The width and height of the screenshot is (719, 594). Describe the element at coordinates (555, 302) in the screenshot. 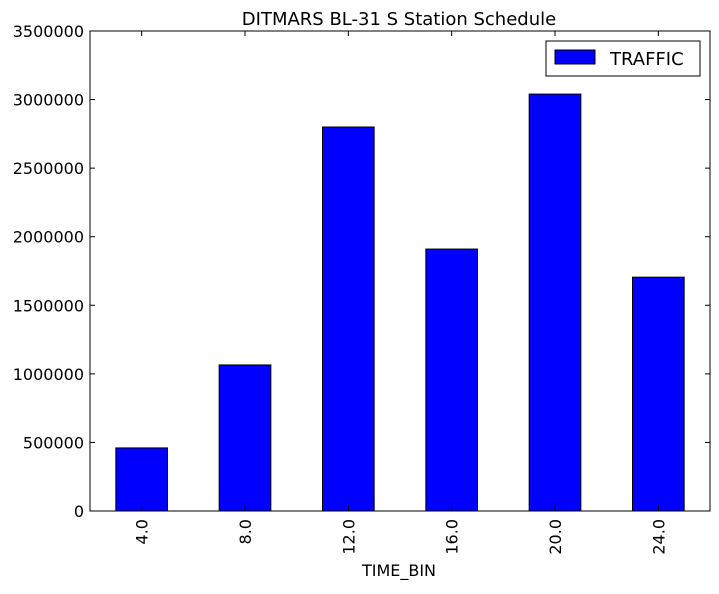

I see `bar-20.0` at that location.